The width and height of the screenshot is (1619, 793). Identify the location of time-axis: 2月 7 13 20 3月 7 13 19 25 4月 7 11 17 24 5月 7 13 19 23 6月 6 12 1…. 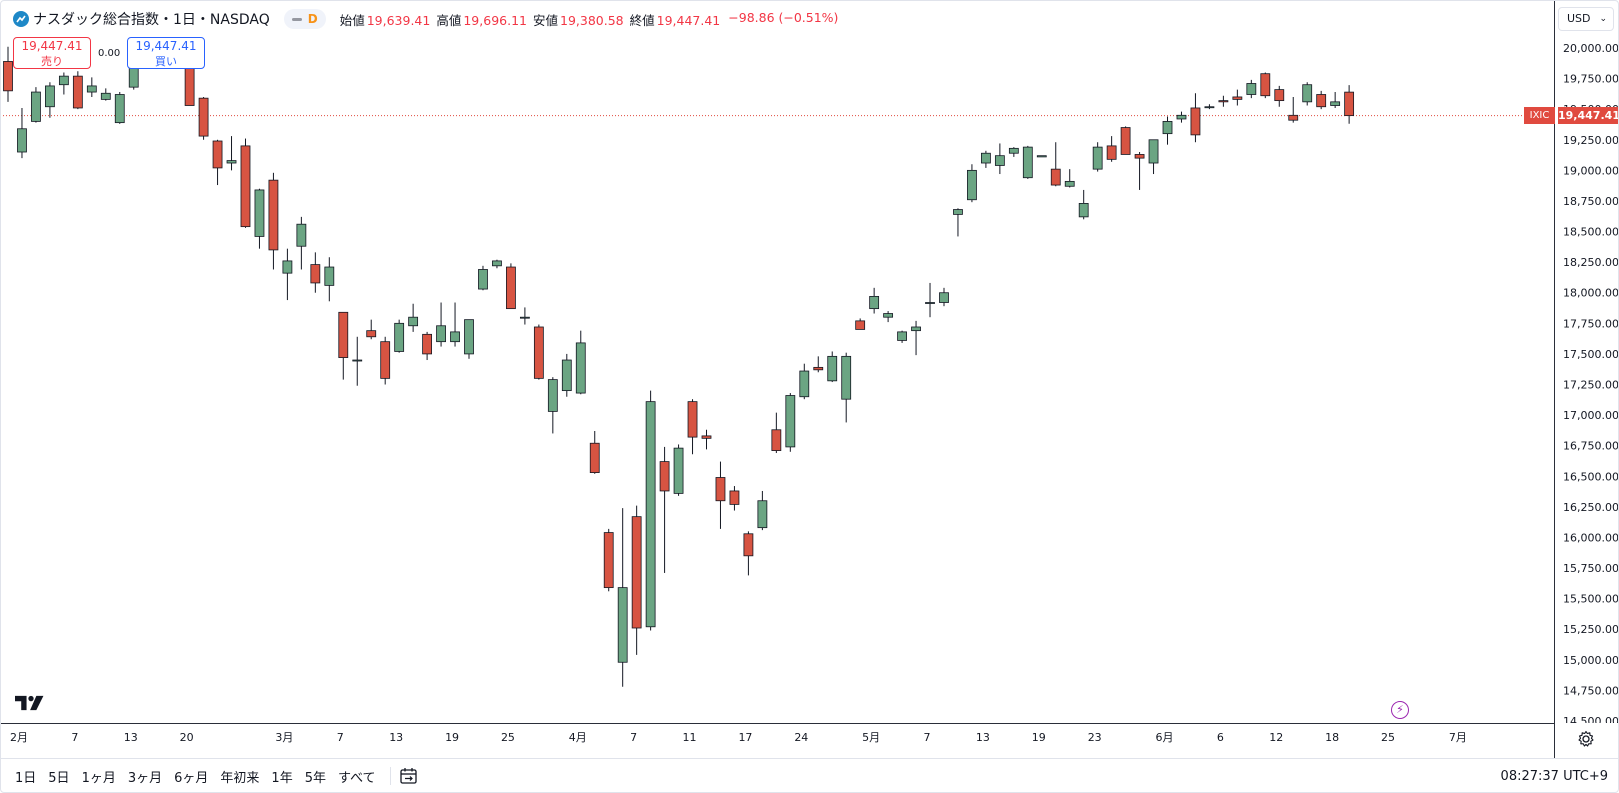
(777, 741).